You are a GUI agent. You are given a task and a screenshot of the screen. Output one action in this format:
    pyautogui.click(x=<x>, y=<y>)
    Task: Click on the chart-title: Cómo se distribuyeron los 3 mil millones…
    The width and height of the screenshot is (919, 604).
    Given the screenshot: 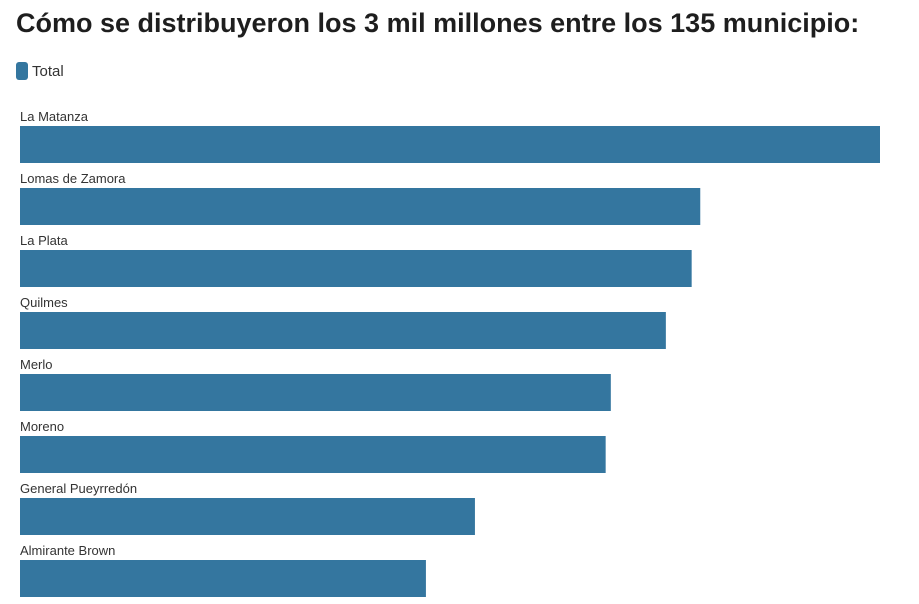 What is the action you would take?
    pyautogui.click(x=438, y=23)
    